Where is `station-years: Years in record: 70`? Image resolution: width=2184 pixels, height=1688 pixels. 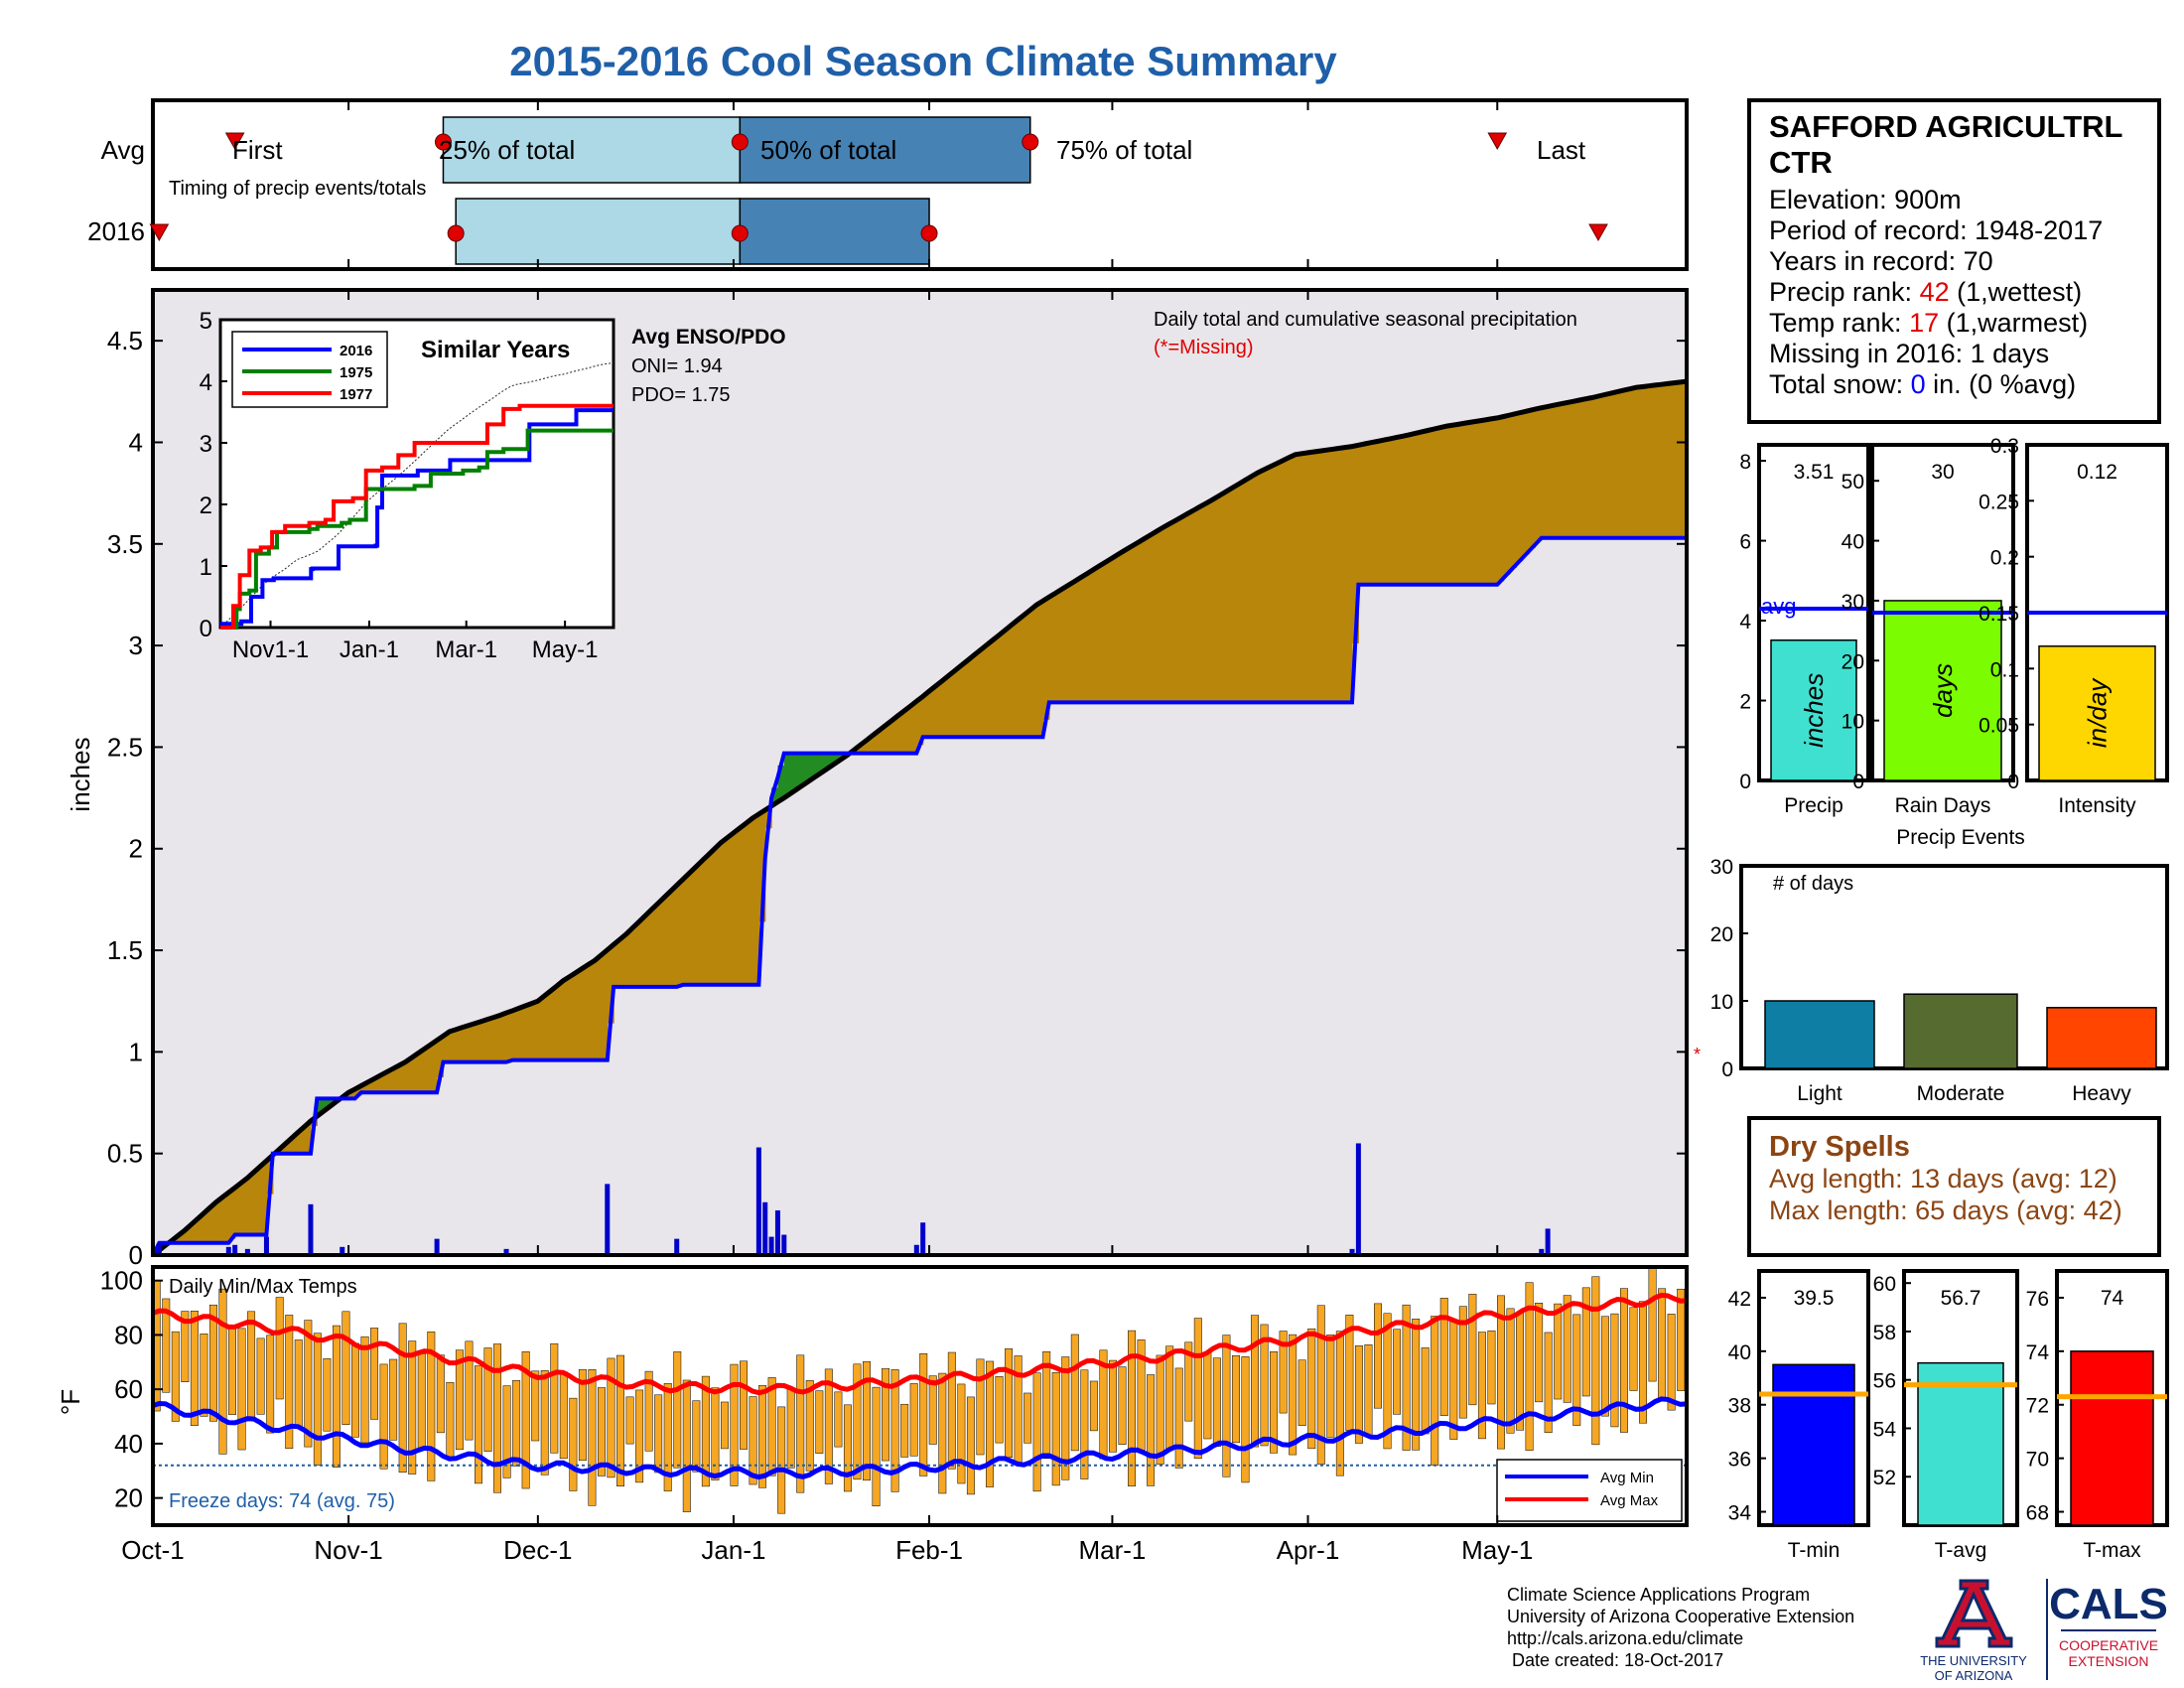 station-years: Years in record: 70 is located at coordinates (1881, 261).